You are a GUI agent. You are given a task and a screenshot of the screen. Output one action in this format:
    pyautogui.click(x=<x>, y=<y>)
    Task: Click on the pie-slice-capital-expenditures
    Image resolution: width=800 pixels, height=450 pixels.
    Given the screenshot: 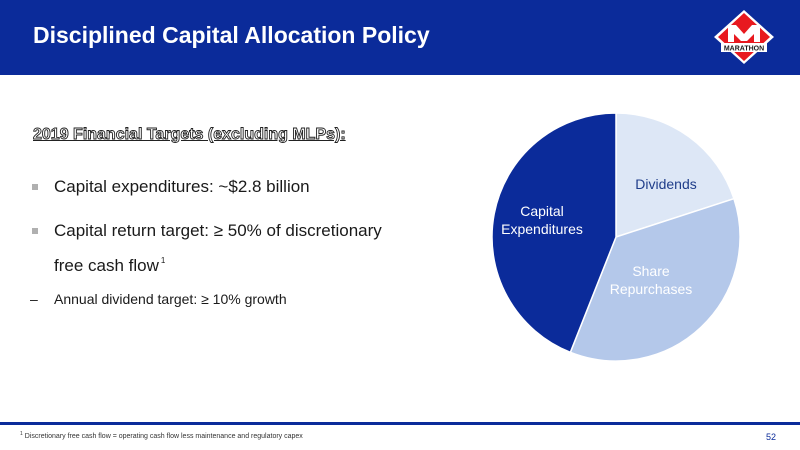 What is the action you would take?
    pyautogui.click(x=554, y=233)
    